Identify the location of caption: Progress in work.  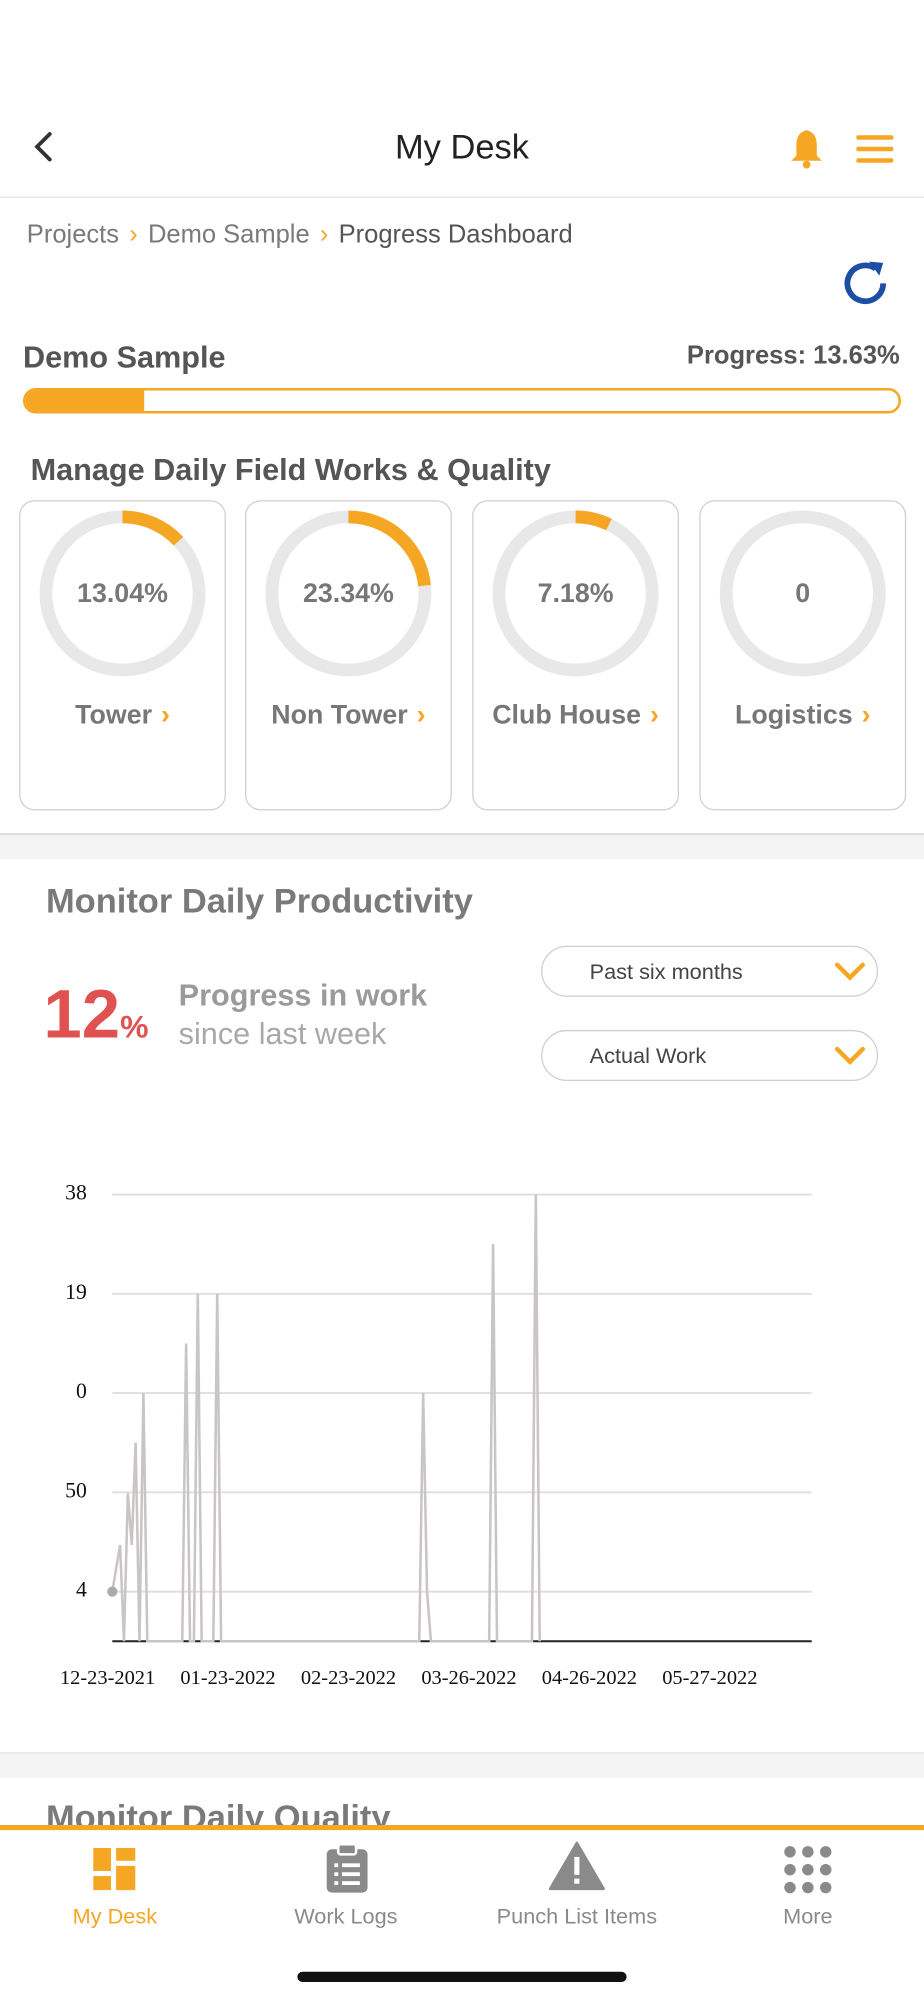
(303, 996).